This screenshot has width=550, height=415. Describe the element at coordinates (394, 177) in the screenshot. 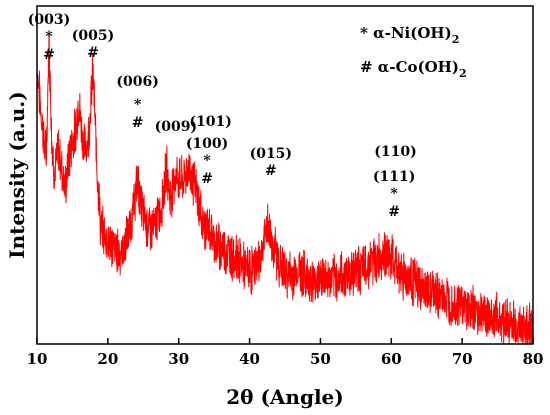

I see `peak-label: (111)` at that location.